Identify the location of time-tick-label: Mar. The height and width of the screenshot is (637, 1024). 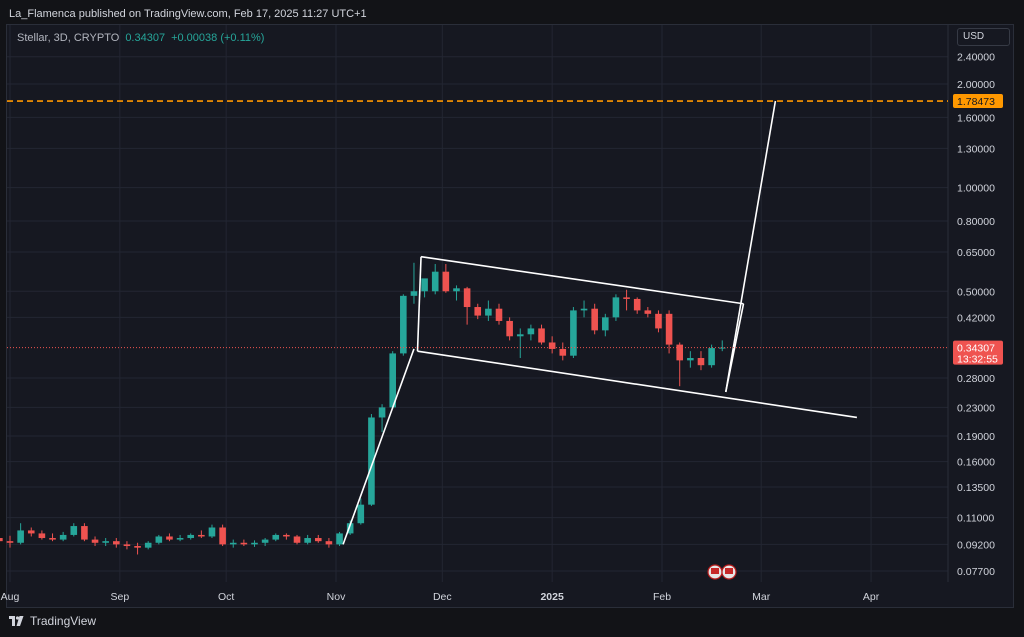
(761, 597).